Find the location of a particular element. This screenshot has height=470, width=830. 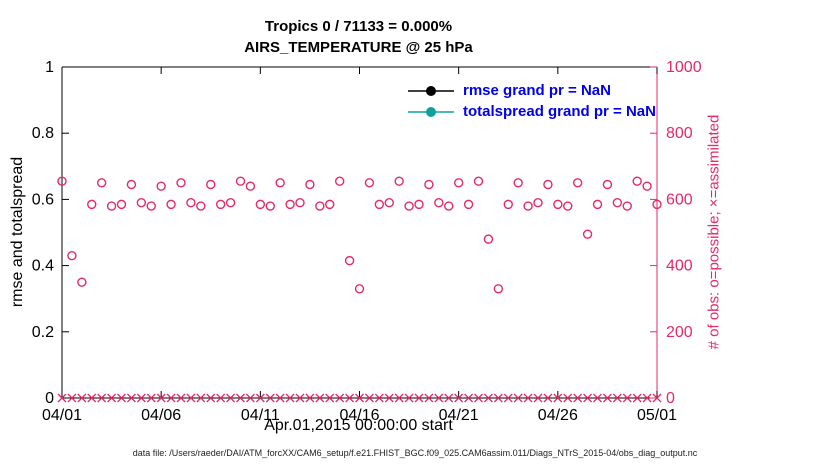

svg-text: 600 is located at coordinates (679, 199).